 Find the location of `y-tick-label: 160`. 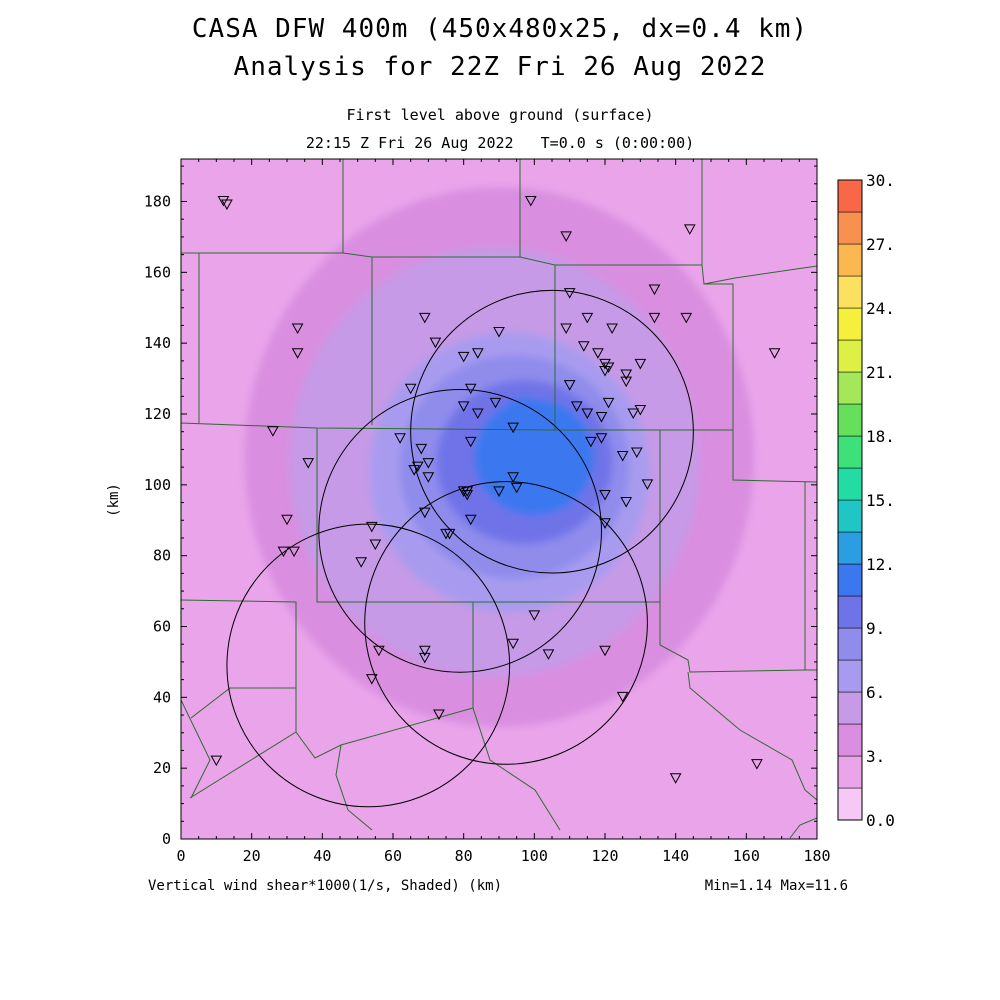

y-tick-label: 160 is located at coordinates (157, 272).